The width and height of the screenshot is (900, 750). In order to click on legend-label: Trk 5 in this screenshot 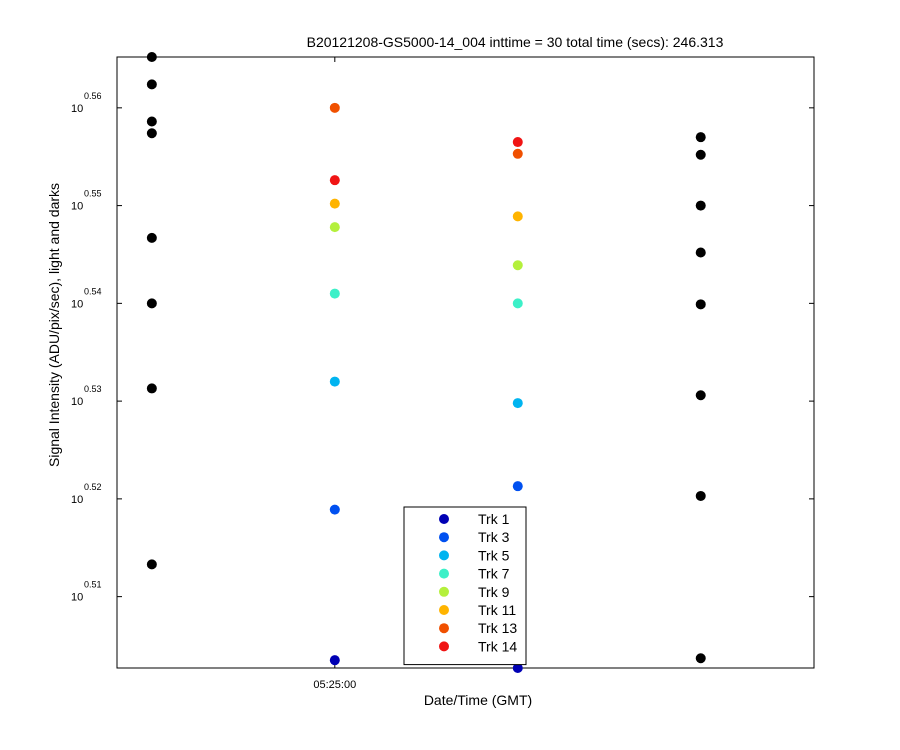, I will do `click(494, 555)`.